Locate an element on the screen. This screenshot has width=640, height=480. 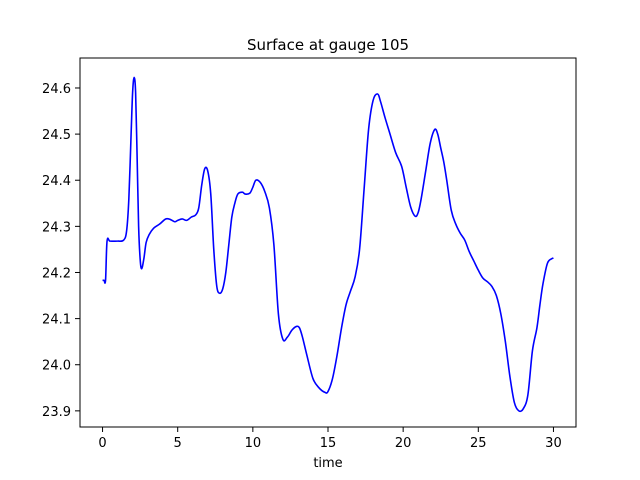
x-axis-ticks: 0 5 10 15 20 25 30 is located at coordinates (330, 439).